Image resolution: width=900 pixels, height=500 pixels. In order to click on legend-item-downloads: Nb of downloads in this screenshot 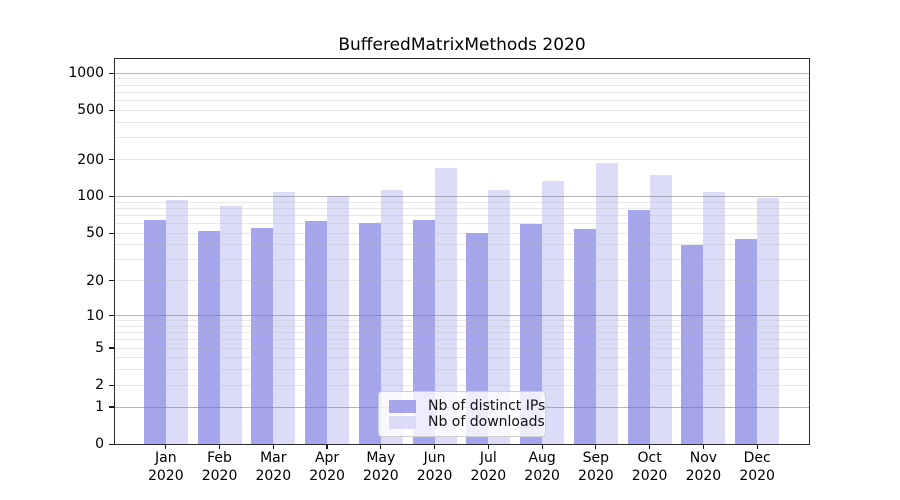, I will do `click(467, 422)`.